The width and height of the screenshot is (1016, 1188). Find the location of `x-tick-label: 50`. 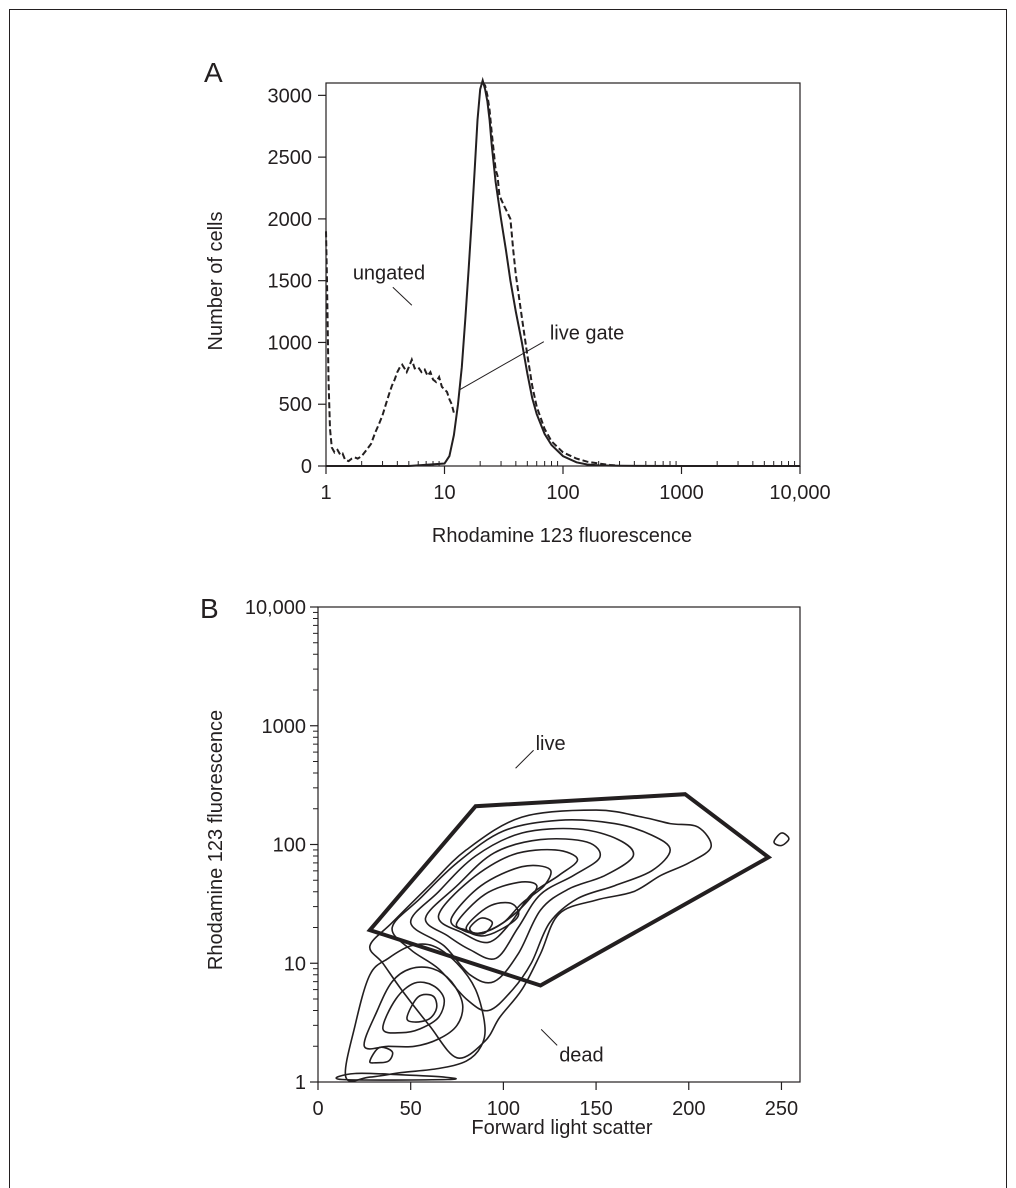

x-tick-label: 50 is located at coordinates (411, 1109).